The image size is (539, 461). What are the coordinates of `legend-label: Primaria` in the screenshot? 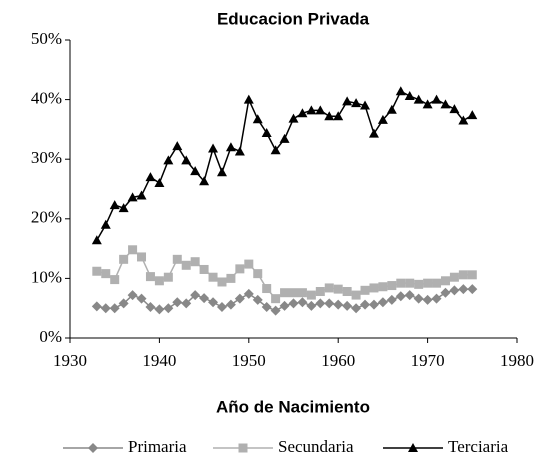 It's located at (157, 446).